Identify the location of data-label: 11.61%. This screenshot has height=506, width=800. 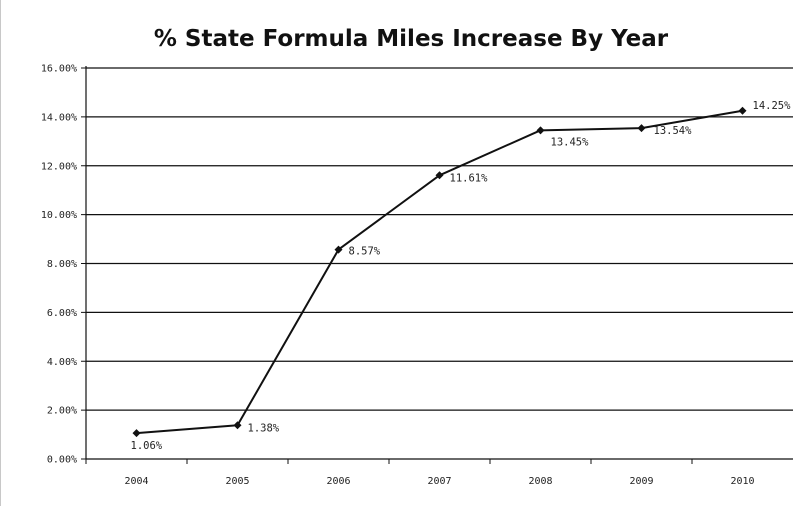
(469, 178).